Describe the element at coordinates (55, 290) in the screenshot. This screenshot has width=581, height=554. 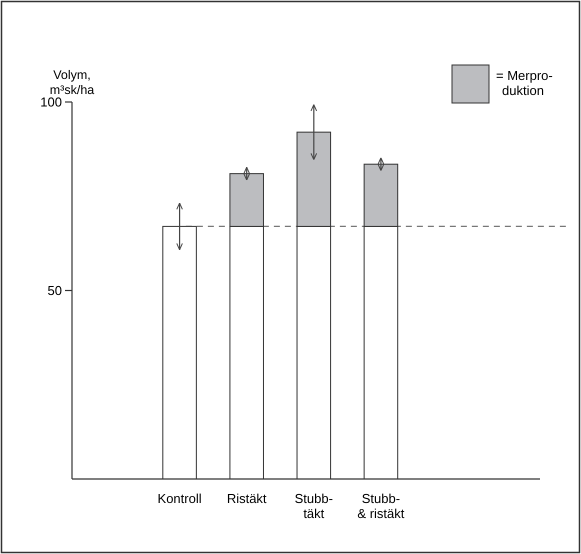
I see `y-tick-label: 50` at that location.